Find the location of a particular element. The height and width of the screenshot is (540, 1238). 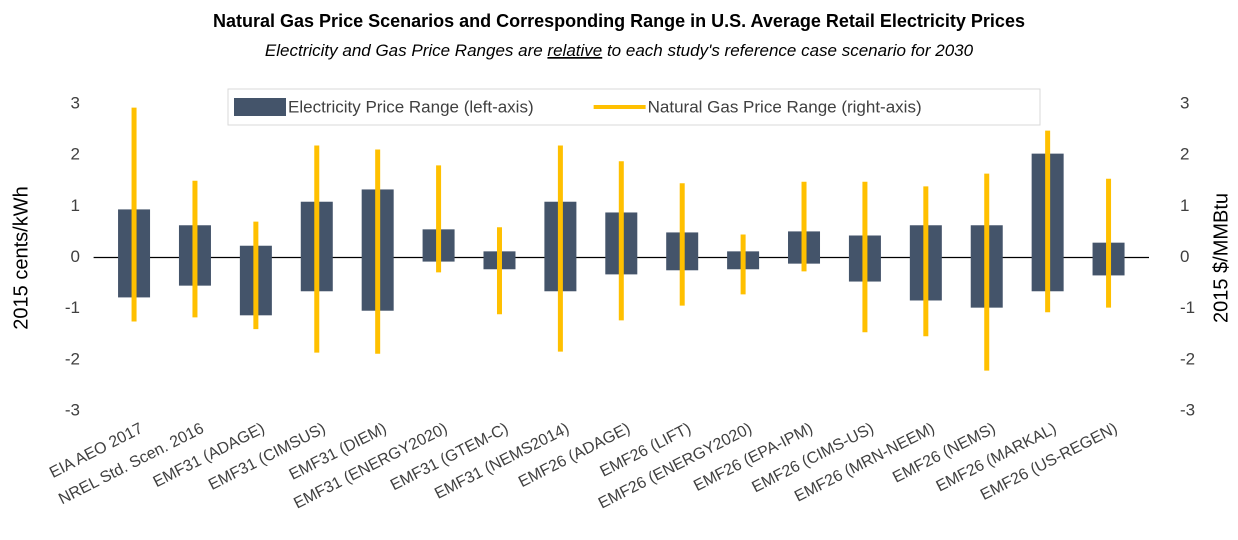

y2-tick-label: 3 is located at coordinates (1184, 102).